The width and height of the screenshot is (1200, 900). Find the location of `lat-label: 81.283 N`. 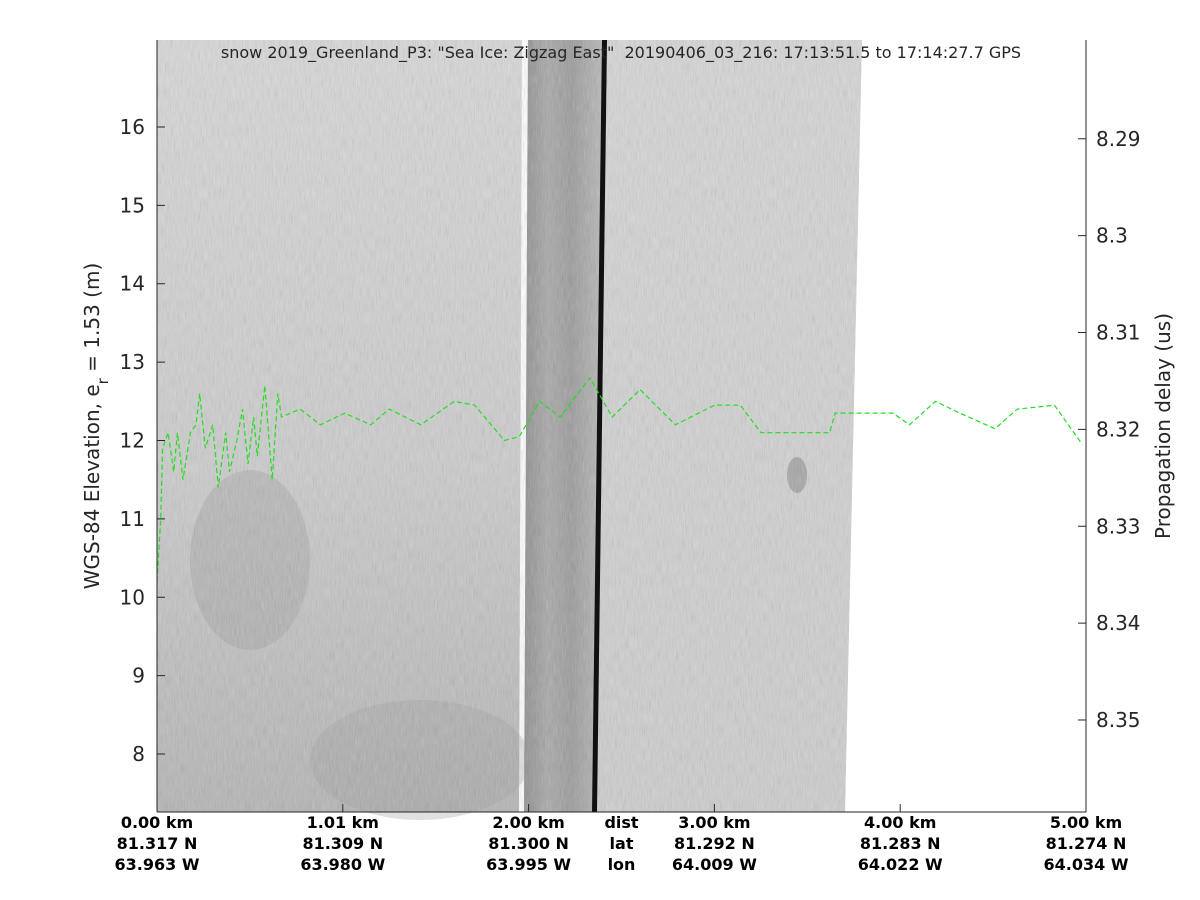

lat-label: 81.283 N is located at coordinates (900, 843).